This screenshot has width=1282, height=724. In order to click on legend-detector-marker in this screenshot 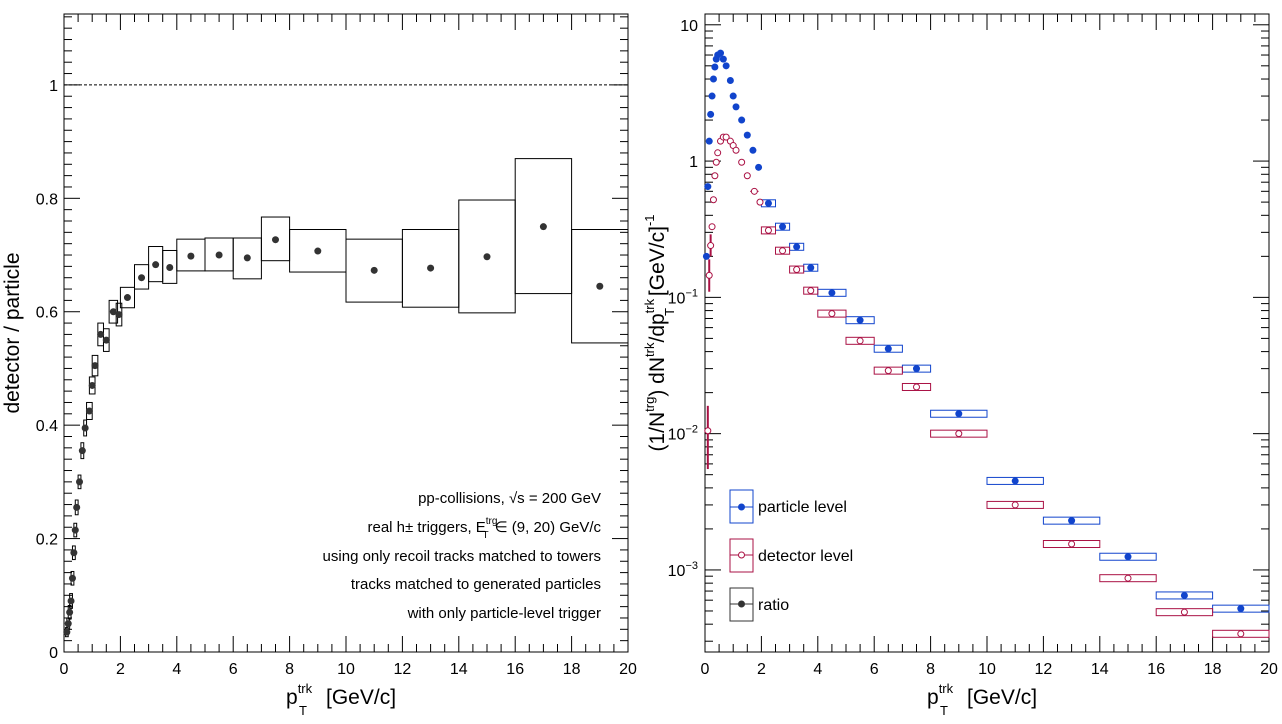, I will do `click(741, 555)`.